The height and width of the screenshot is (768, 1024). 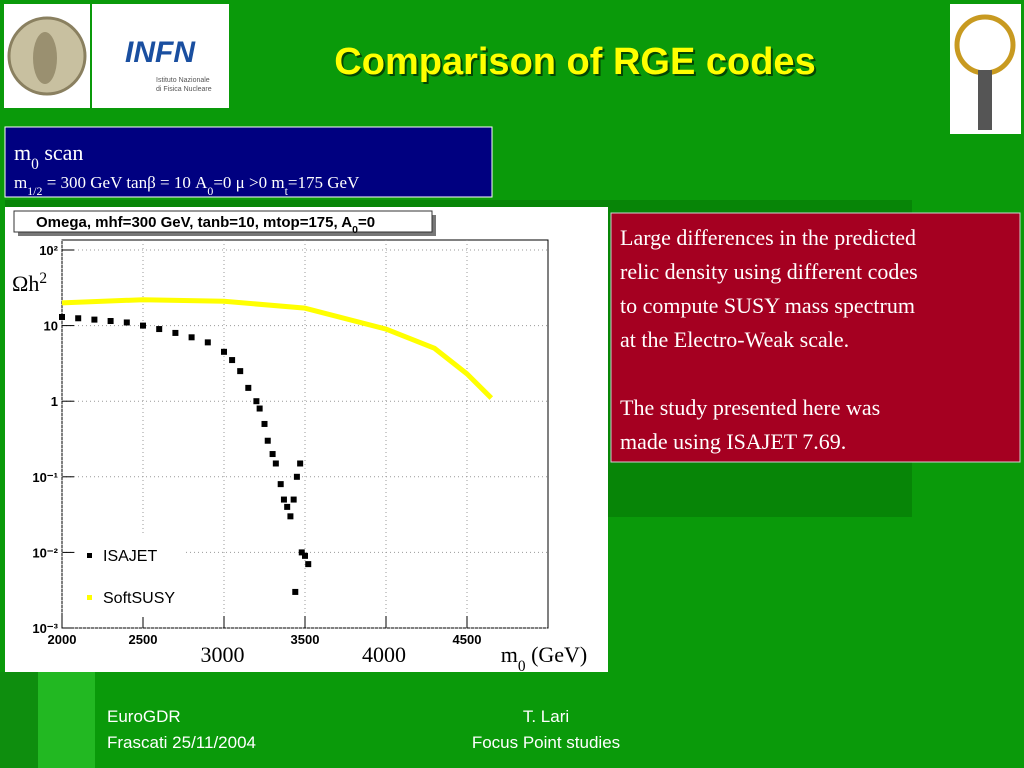 I want to click on text-part: scan, so click(x=61, y=152).